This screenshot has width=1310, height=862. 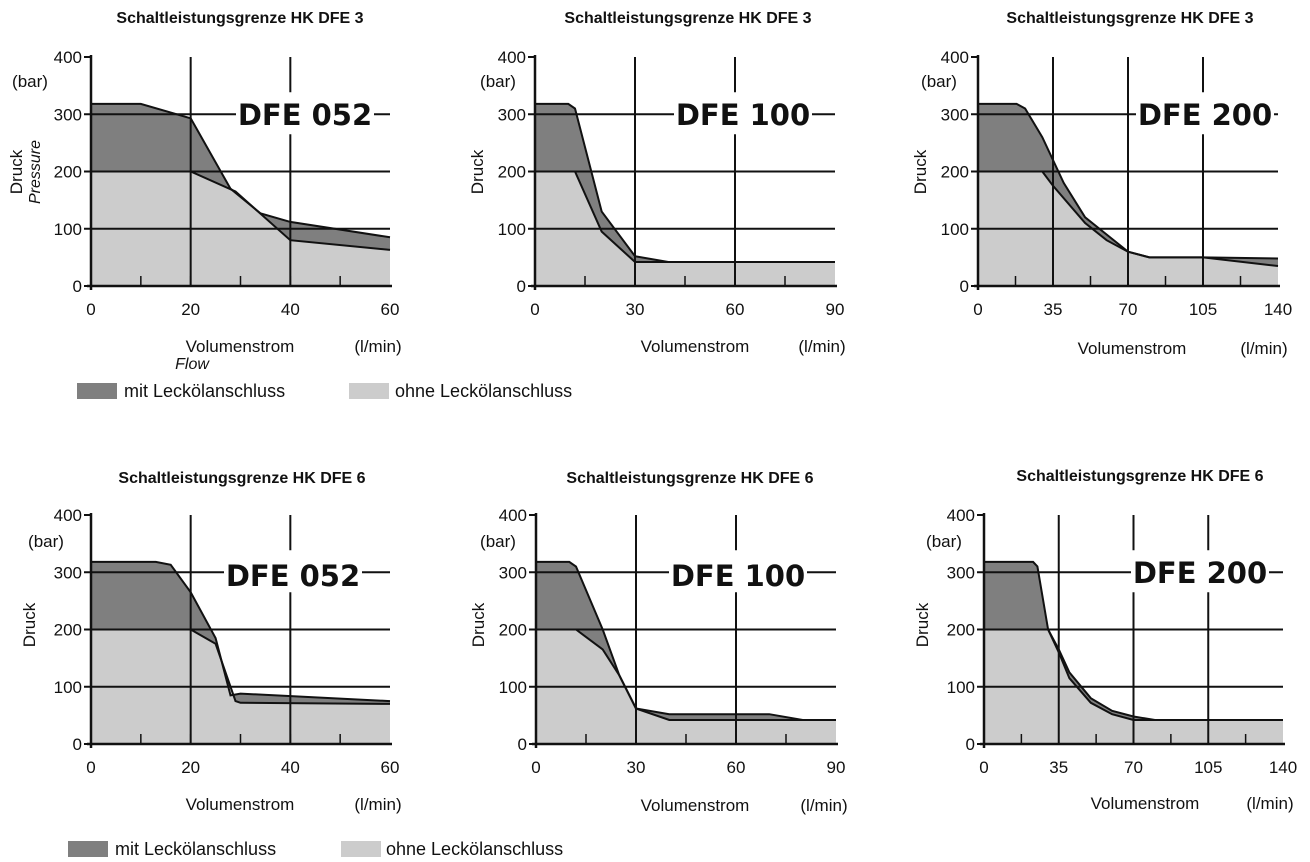 I want to click on tick-label-x: 90, so click(x=836, y=767).